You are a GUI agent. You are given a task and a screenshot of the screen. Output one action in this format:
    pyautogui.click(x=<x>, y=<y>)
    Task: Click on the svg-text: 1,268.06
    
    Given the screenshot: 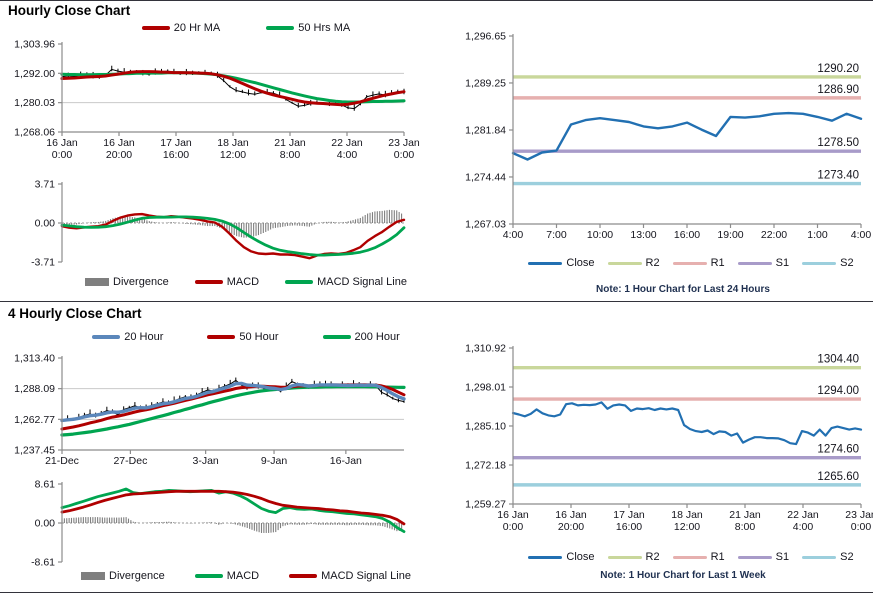 What is the action you would take?
    pyautogui.click(x=34, y=133)
    